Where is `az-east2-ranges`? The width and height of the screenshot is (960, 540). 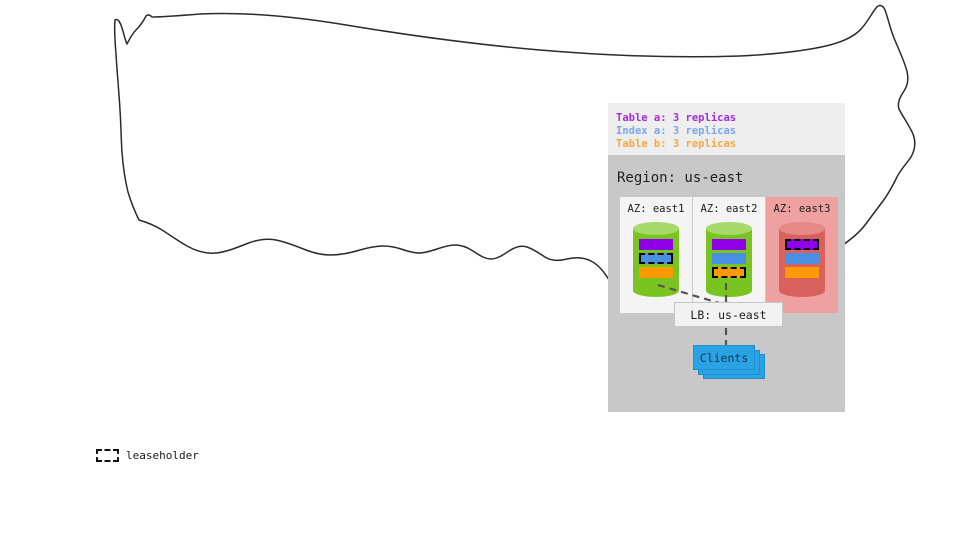 az-east2-ranges is located at coordinates (729, 258).